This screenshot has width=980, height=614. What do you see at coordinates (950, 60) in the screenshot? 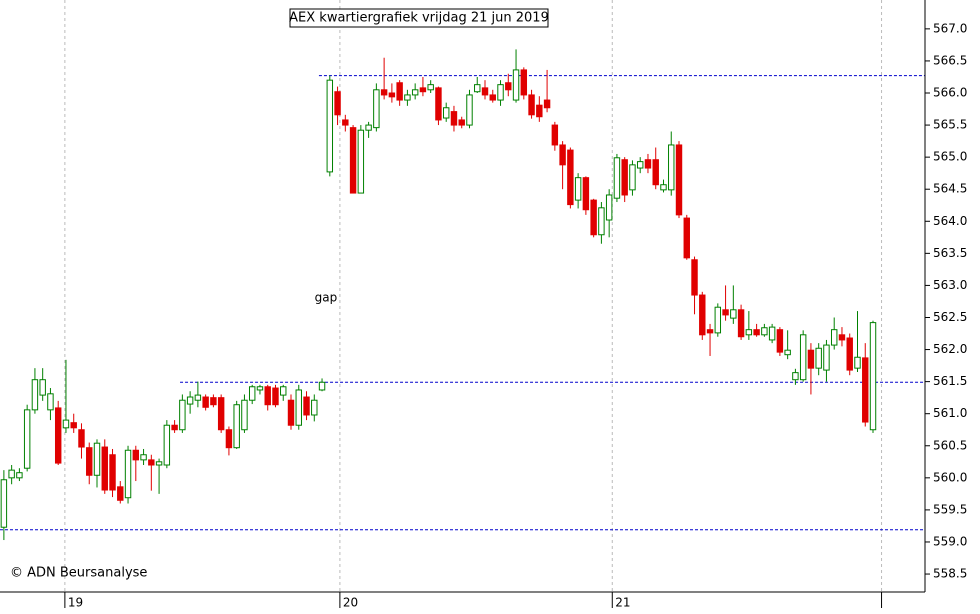
I see `y-tick-label: 566.5` at bounding box center [950, 60].